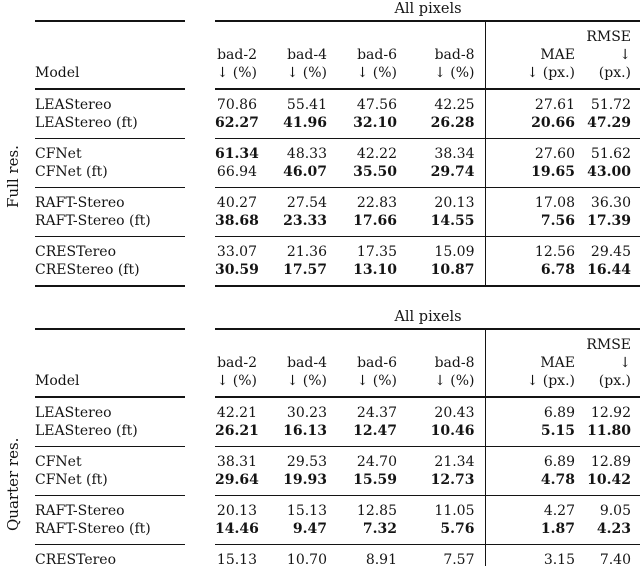 Image resolution: width=640 pixels, height=566 pixels. I want to click on metric-value: 42.22, so click(372, 150).